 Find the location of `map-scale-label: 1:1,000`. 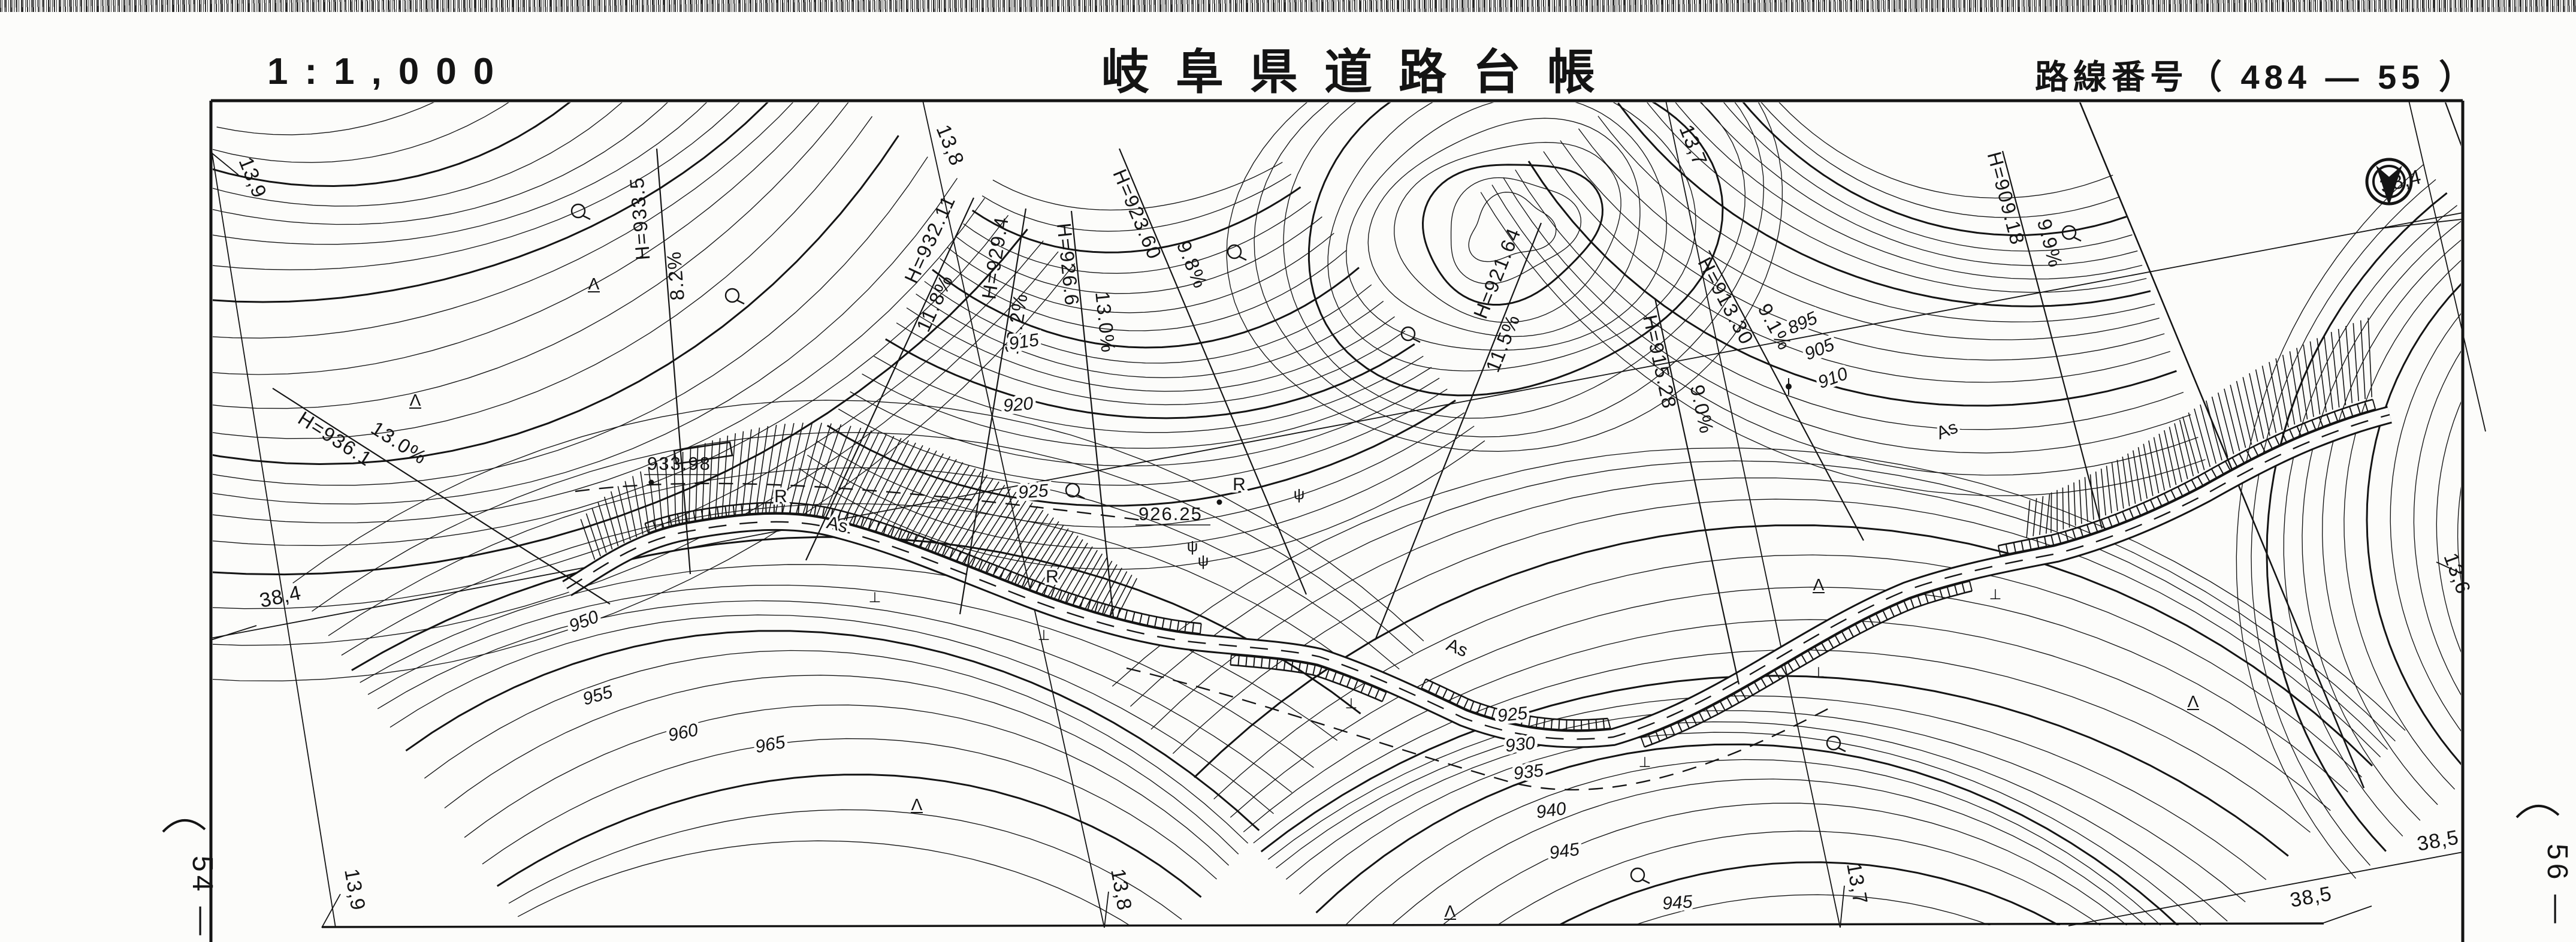

map-scale-label: 1:1,000 is located at coordinates (389, 72).